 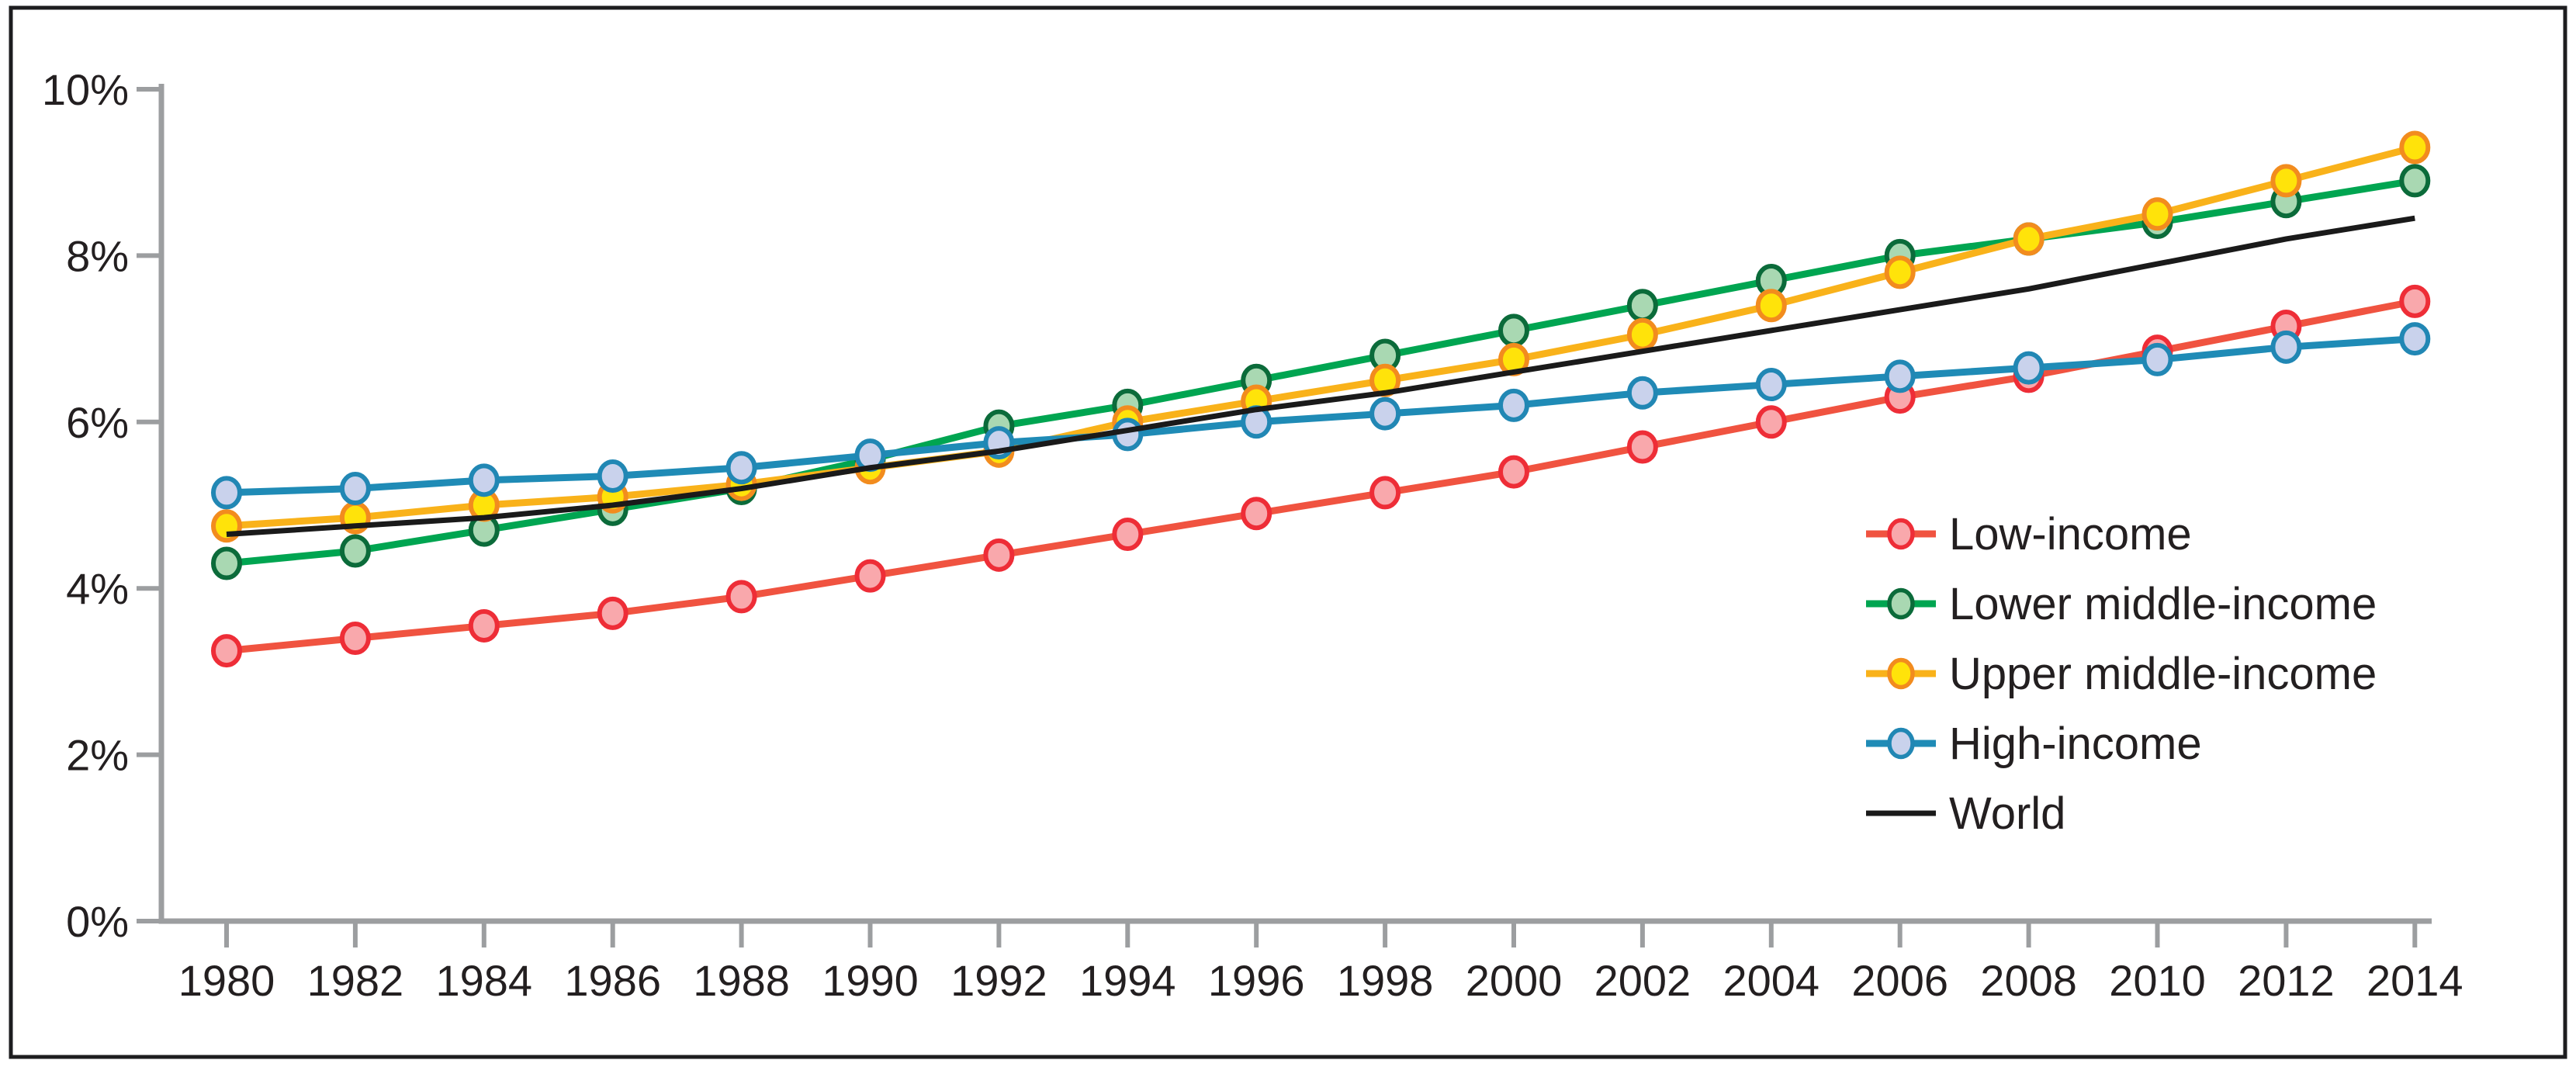 What do you see at coordinates (1642, 981) in the screenshot?
I see `x-tick-label: 2002` at bounding box center [1642, 981].